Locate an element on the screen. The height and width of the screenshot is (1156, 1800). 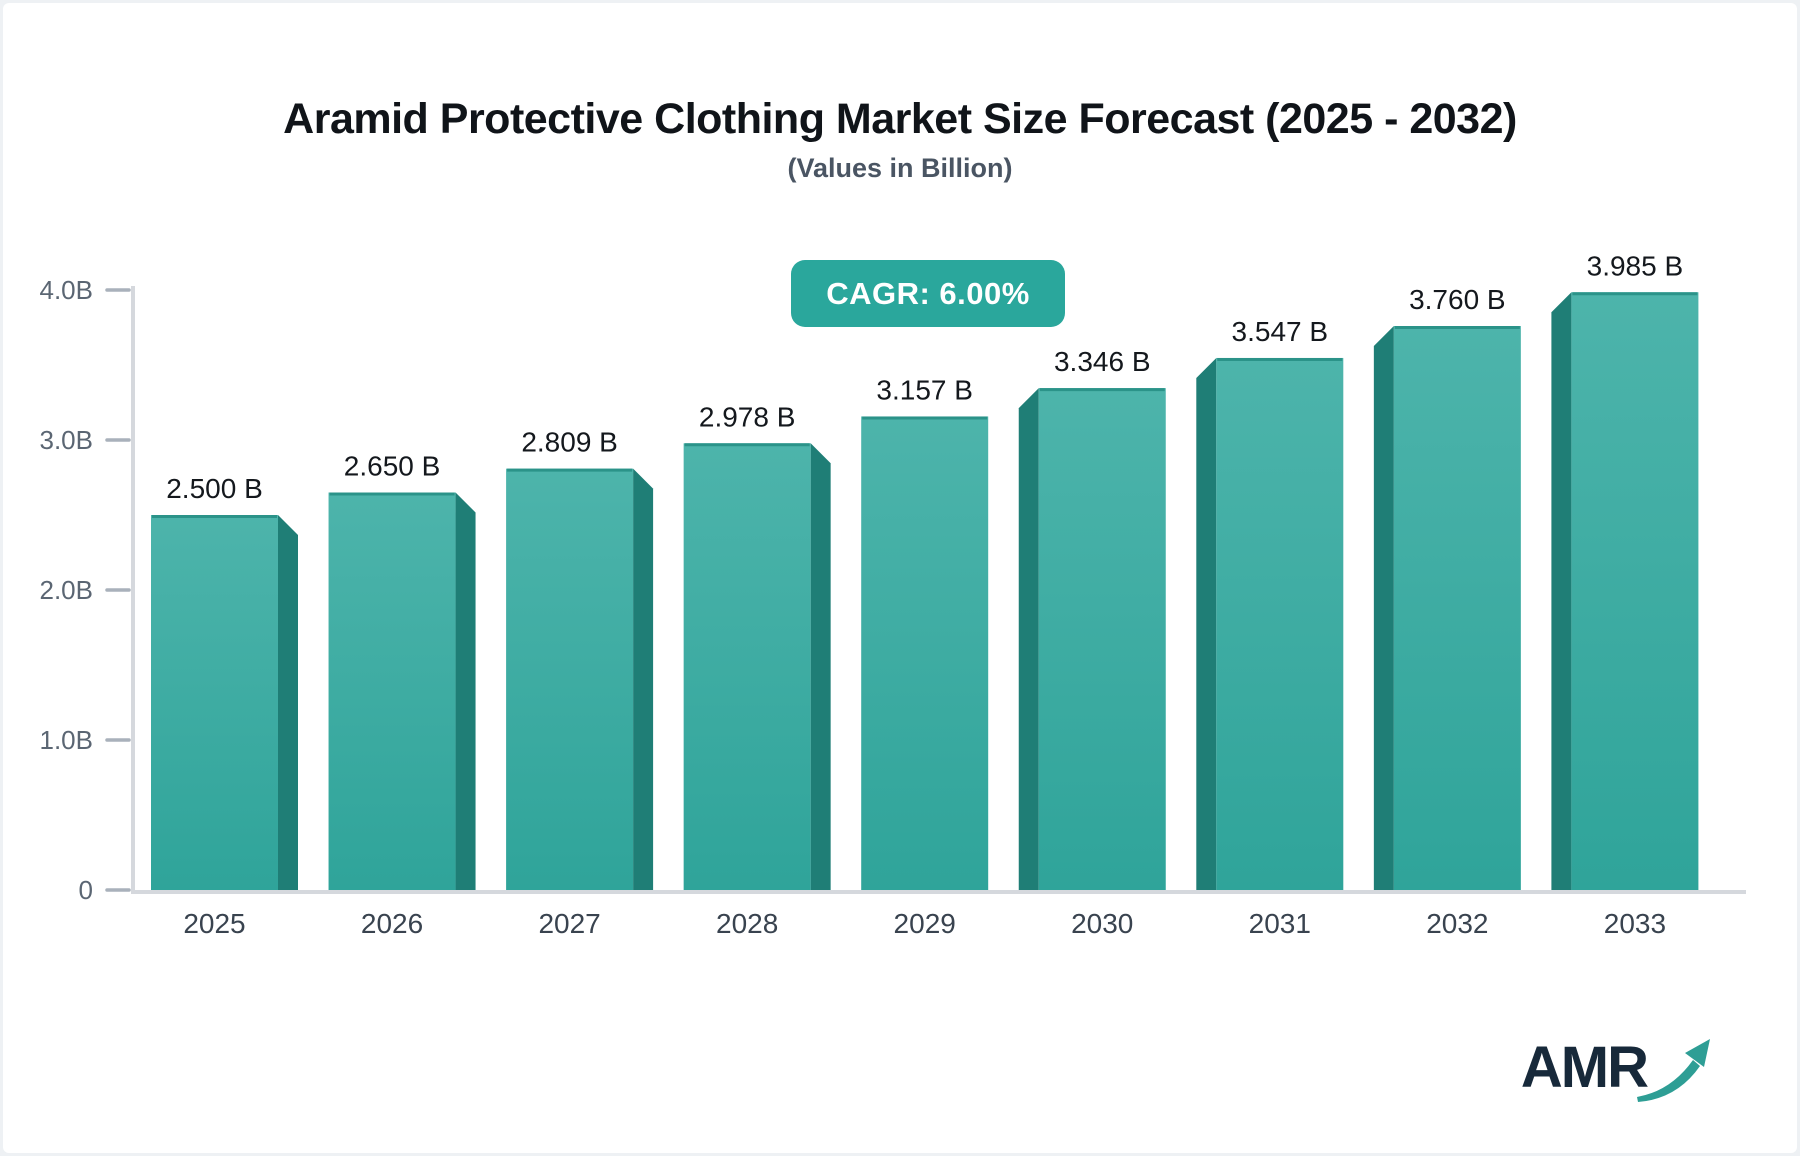
amr-logo: AMR is located at coordinates (1616, 1070).